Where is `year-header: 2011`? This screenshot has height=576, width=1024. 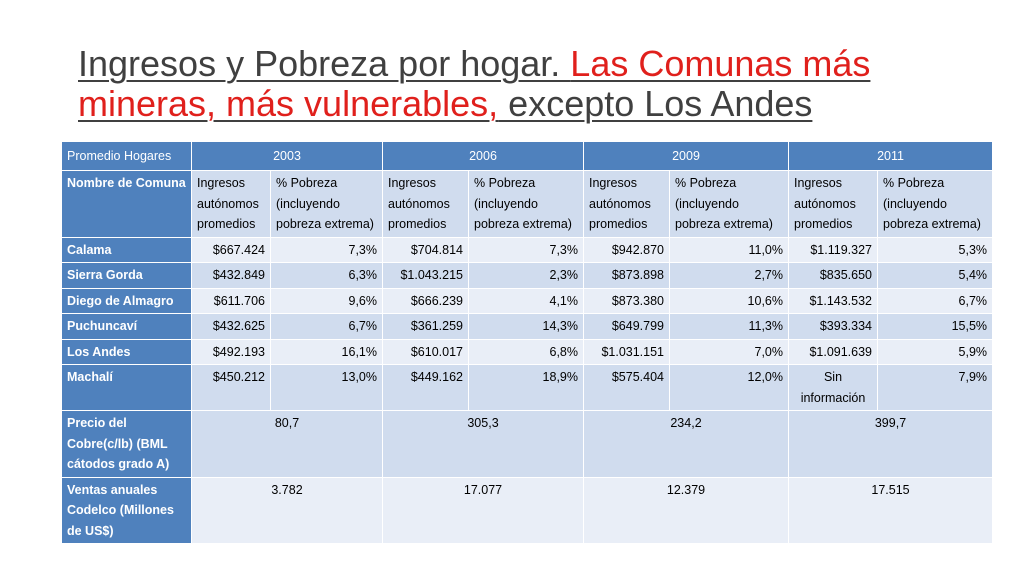
year-header: 2011 is located at coordinates (890, 156).